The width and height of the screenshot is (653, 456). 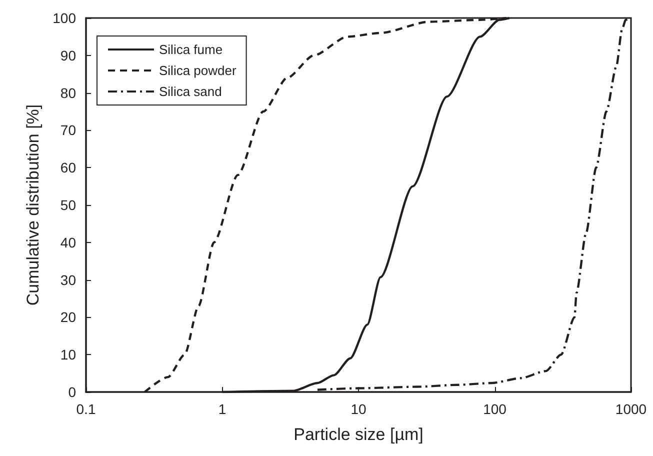 What do you see at coordinates (222, 409) in the screenshot?
I see `x-tick-label: 1` at bounding box center [222, 409].